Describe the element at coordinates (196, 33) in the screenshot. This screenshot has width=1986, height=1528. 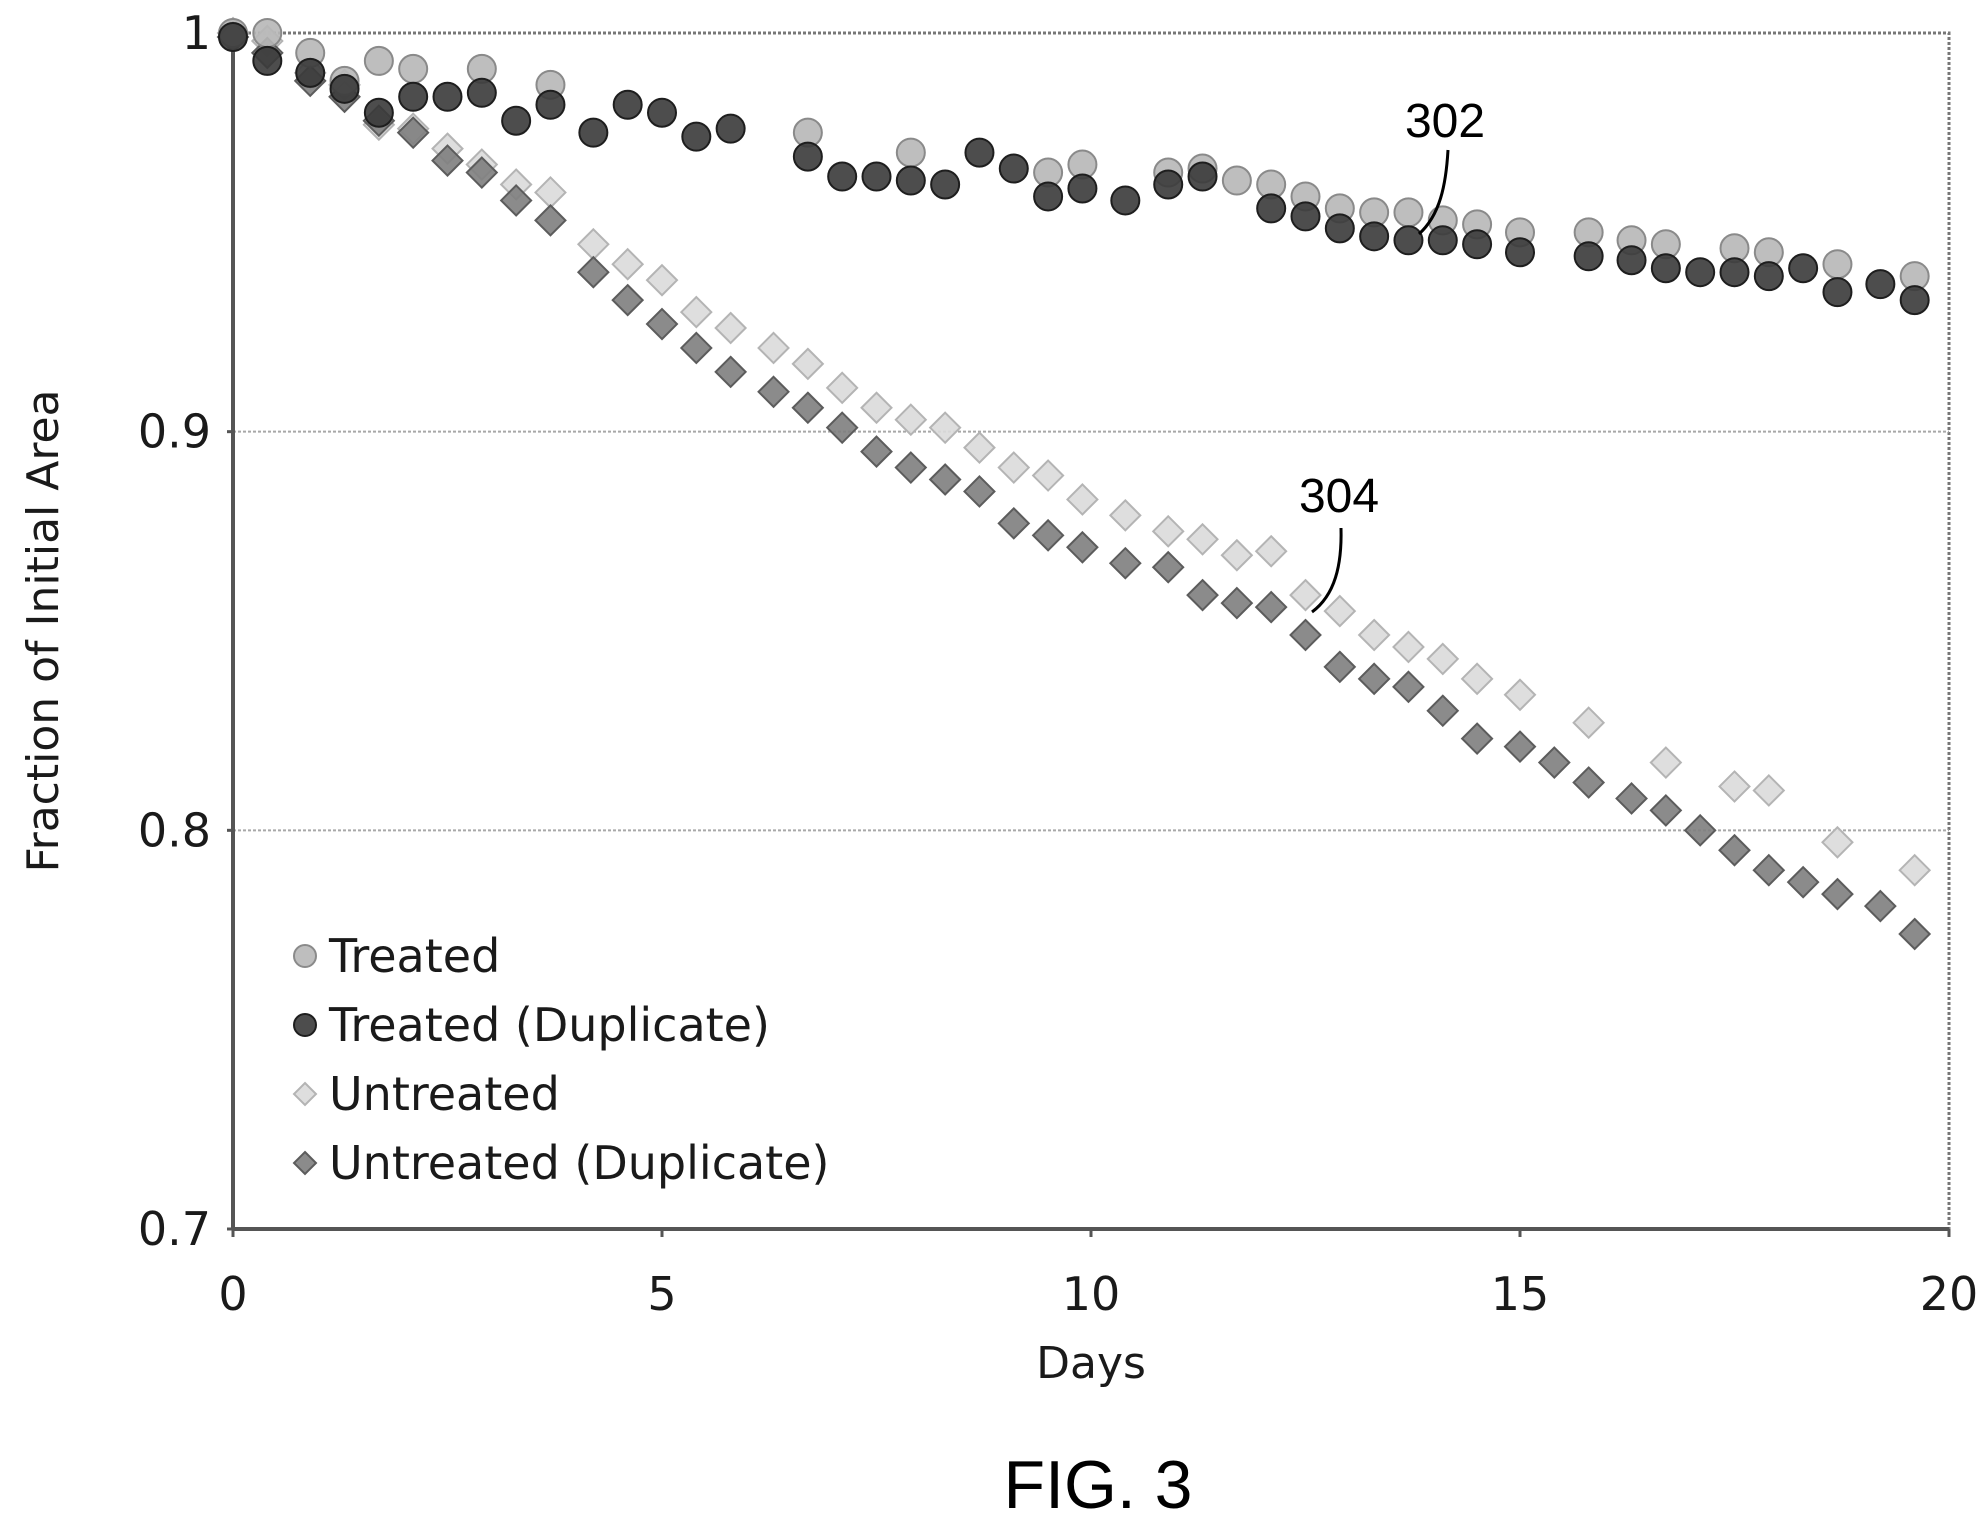
I see `y-tick-label: 1` at that location.